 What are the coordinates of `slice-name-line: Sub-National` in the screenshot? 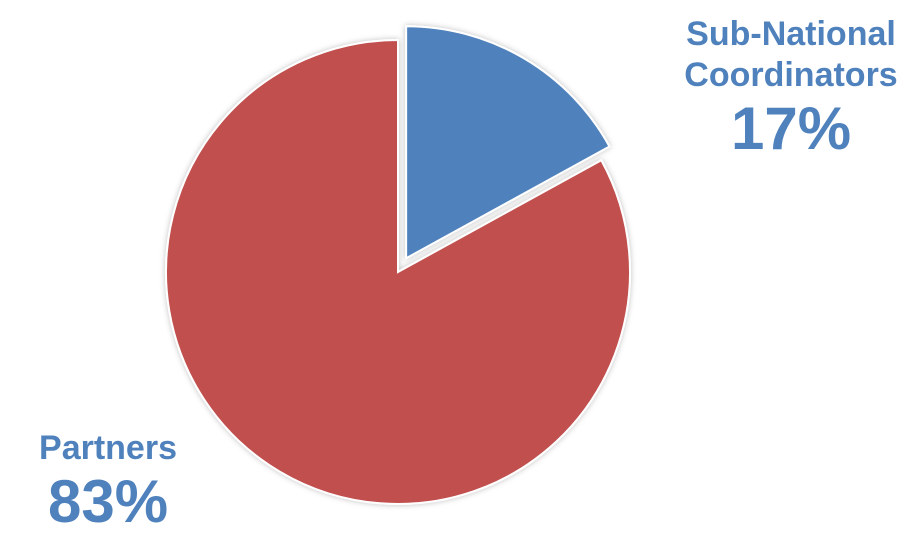 It's located at (791, 34).